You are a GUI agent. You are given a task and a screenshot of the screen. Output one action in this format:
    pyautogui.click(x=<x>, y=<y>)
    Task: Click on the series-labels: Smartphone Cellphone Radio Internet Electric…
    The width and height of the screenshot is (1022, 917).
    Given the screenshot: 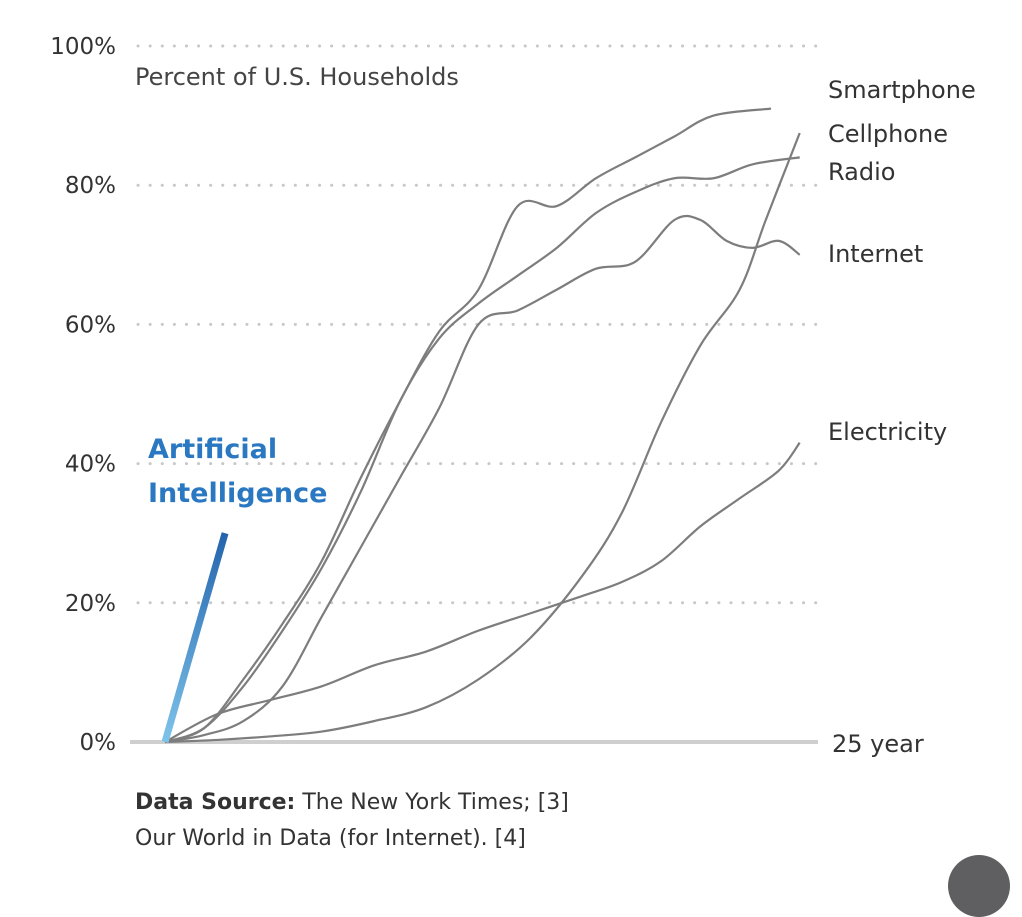 What is the action you would take?
    pyautogui.click(x=902, y=261)
    